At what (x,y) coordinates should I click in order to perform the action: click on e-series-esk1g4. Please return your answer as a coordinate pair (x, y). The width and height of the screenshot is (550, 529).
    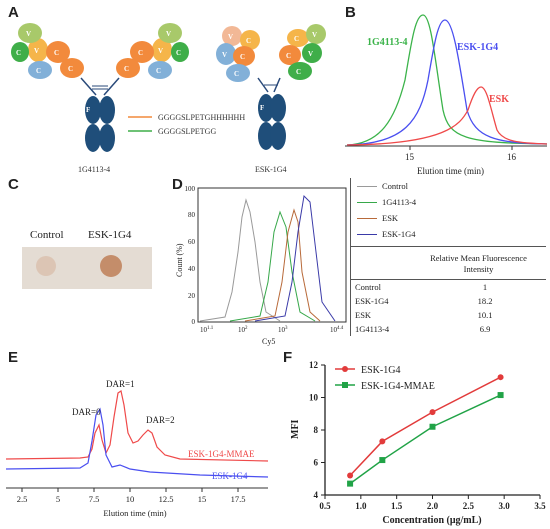
    Looking at the image, I should click on (137, 442).